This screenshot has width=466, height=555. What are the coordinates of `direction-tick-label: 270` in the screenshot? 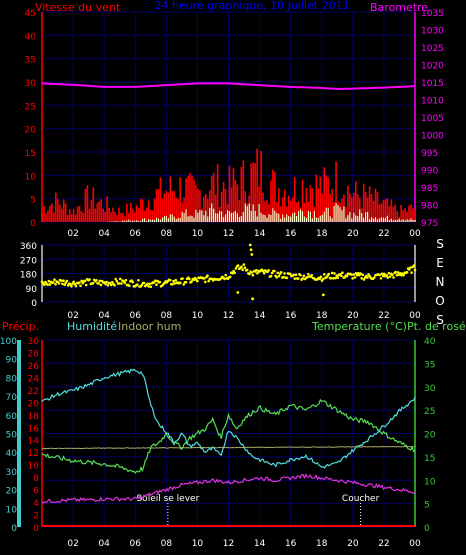 It's located at (28, 261).